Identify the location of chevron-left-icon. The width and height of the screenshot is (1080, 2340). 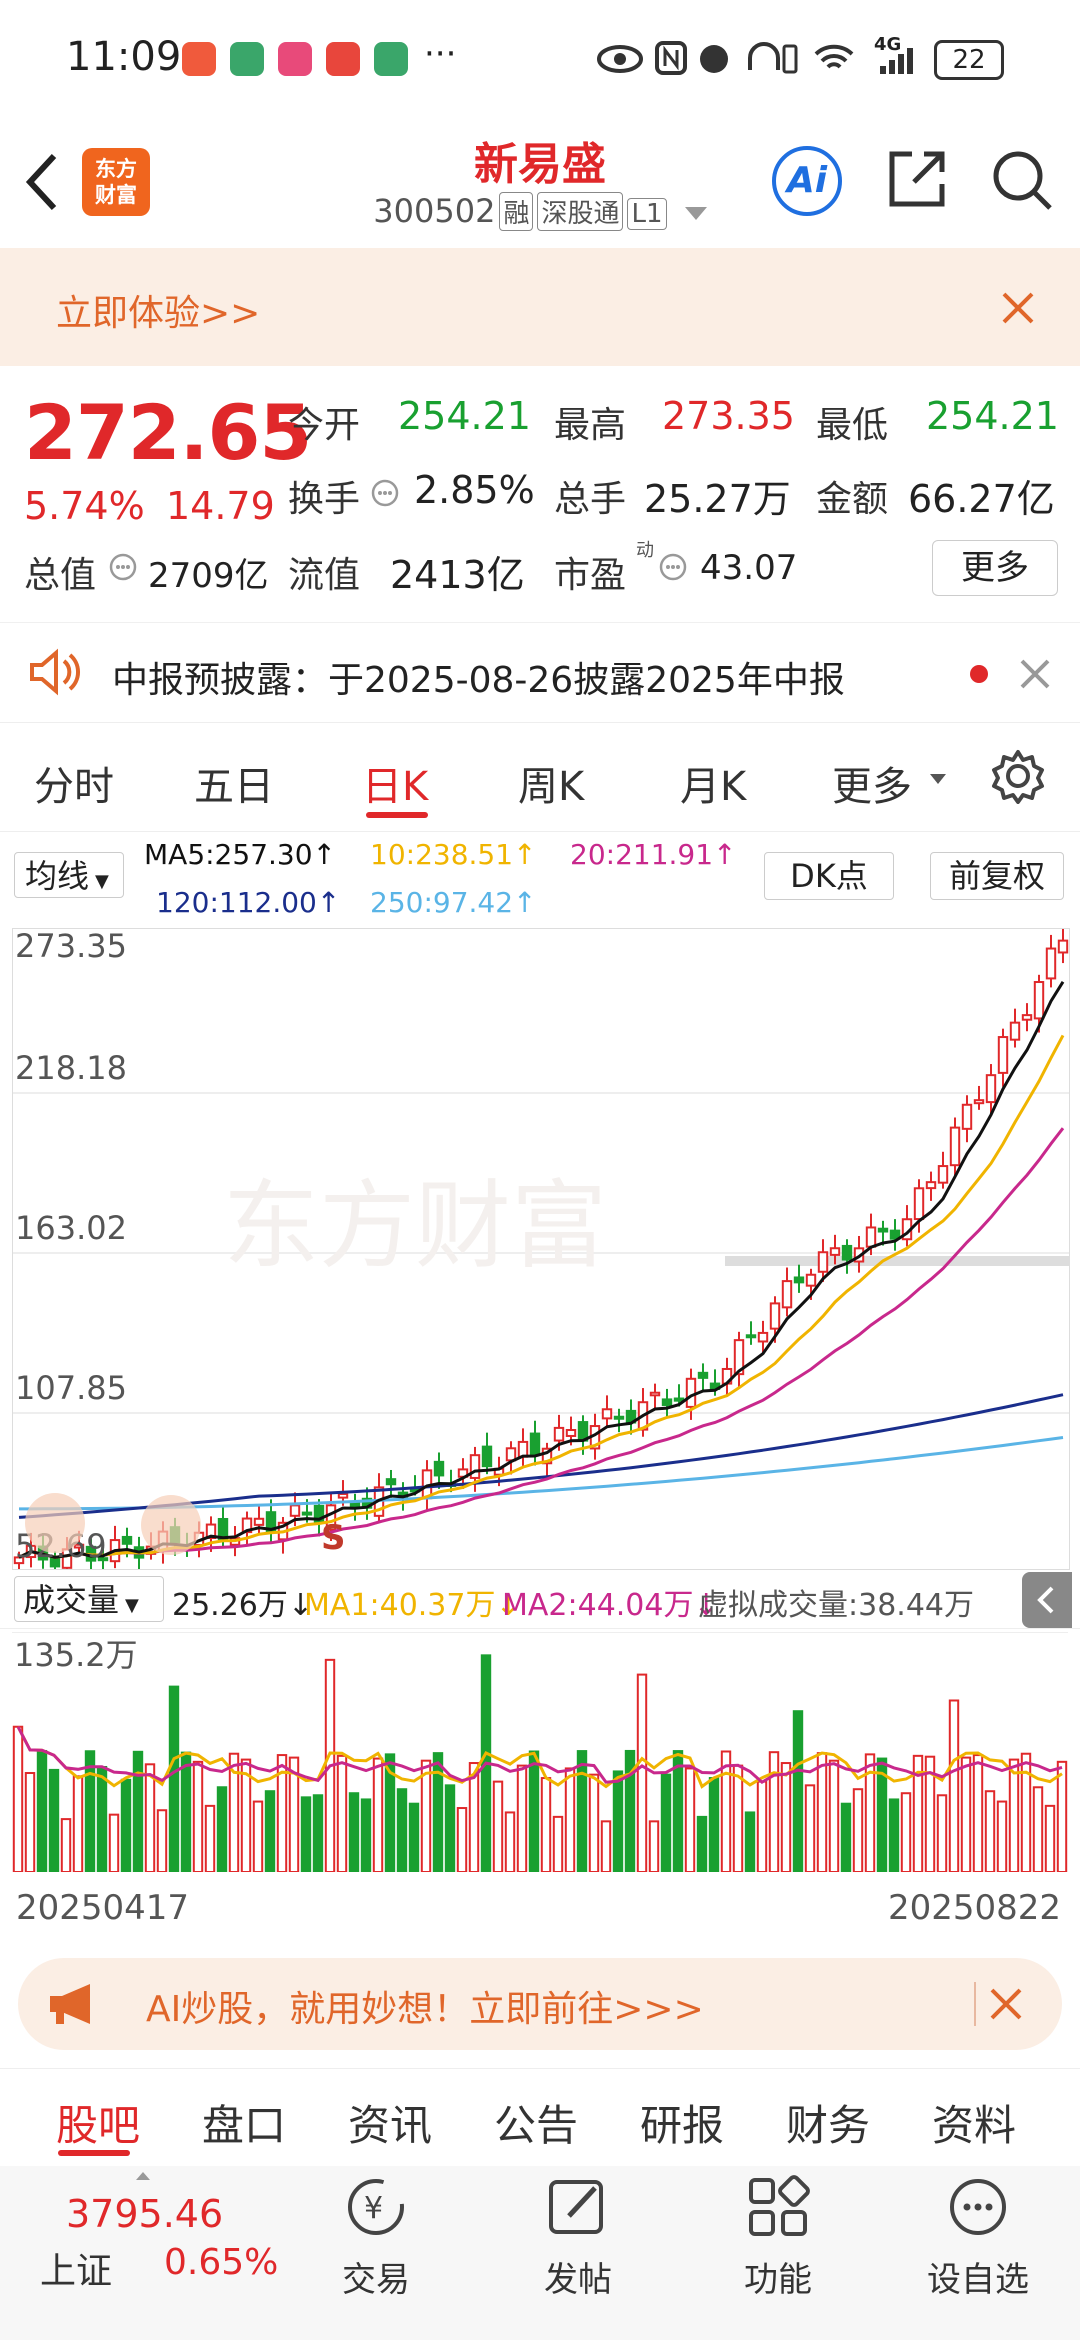
(1045, 1600).